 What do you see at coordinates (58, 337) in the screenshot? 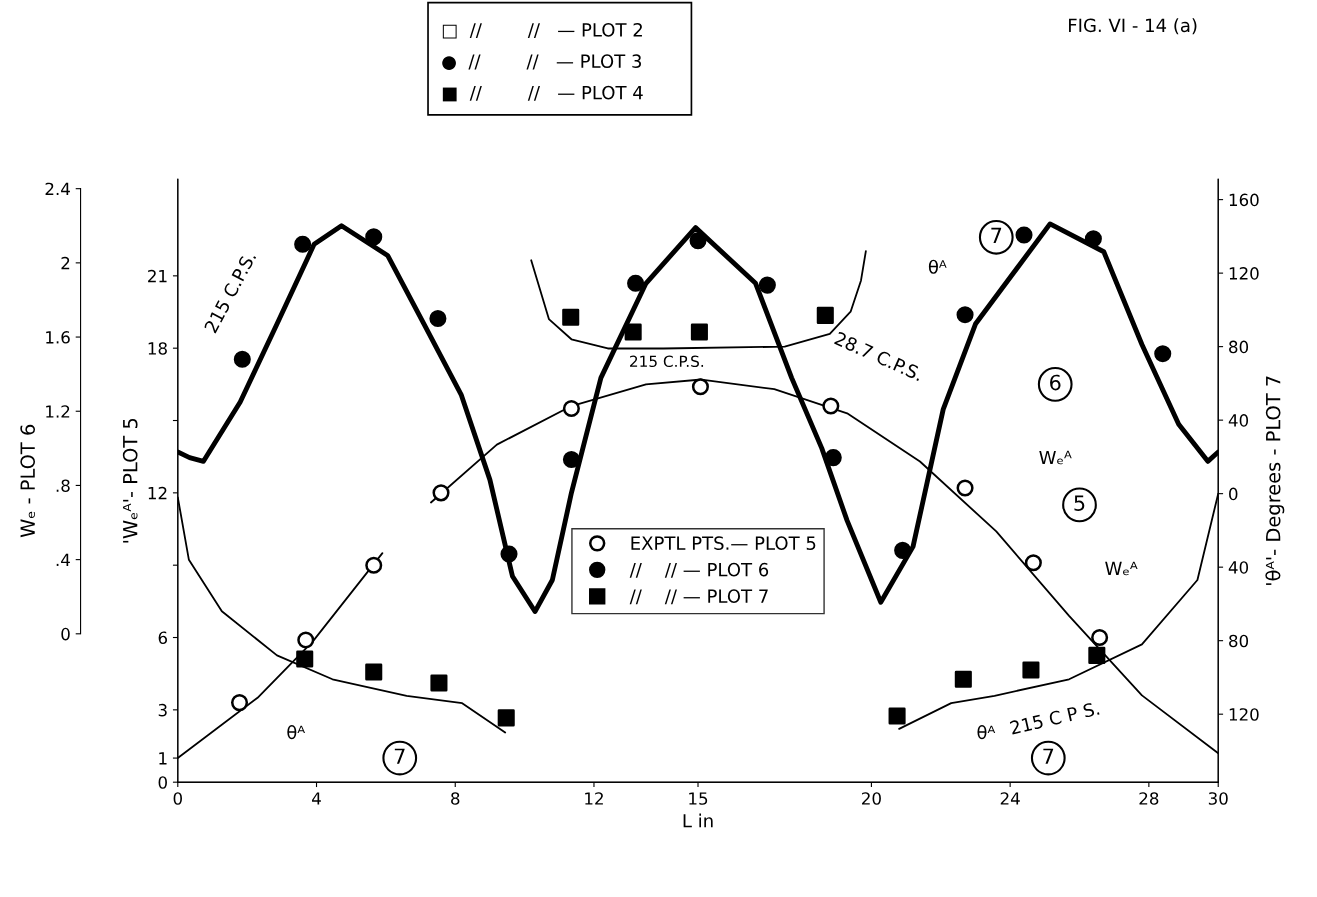
I see `y3-tick-label: 1.6` at bounding box center [58, 337].